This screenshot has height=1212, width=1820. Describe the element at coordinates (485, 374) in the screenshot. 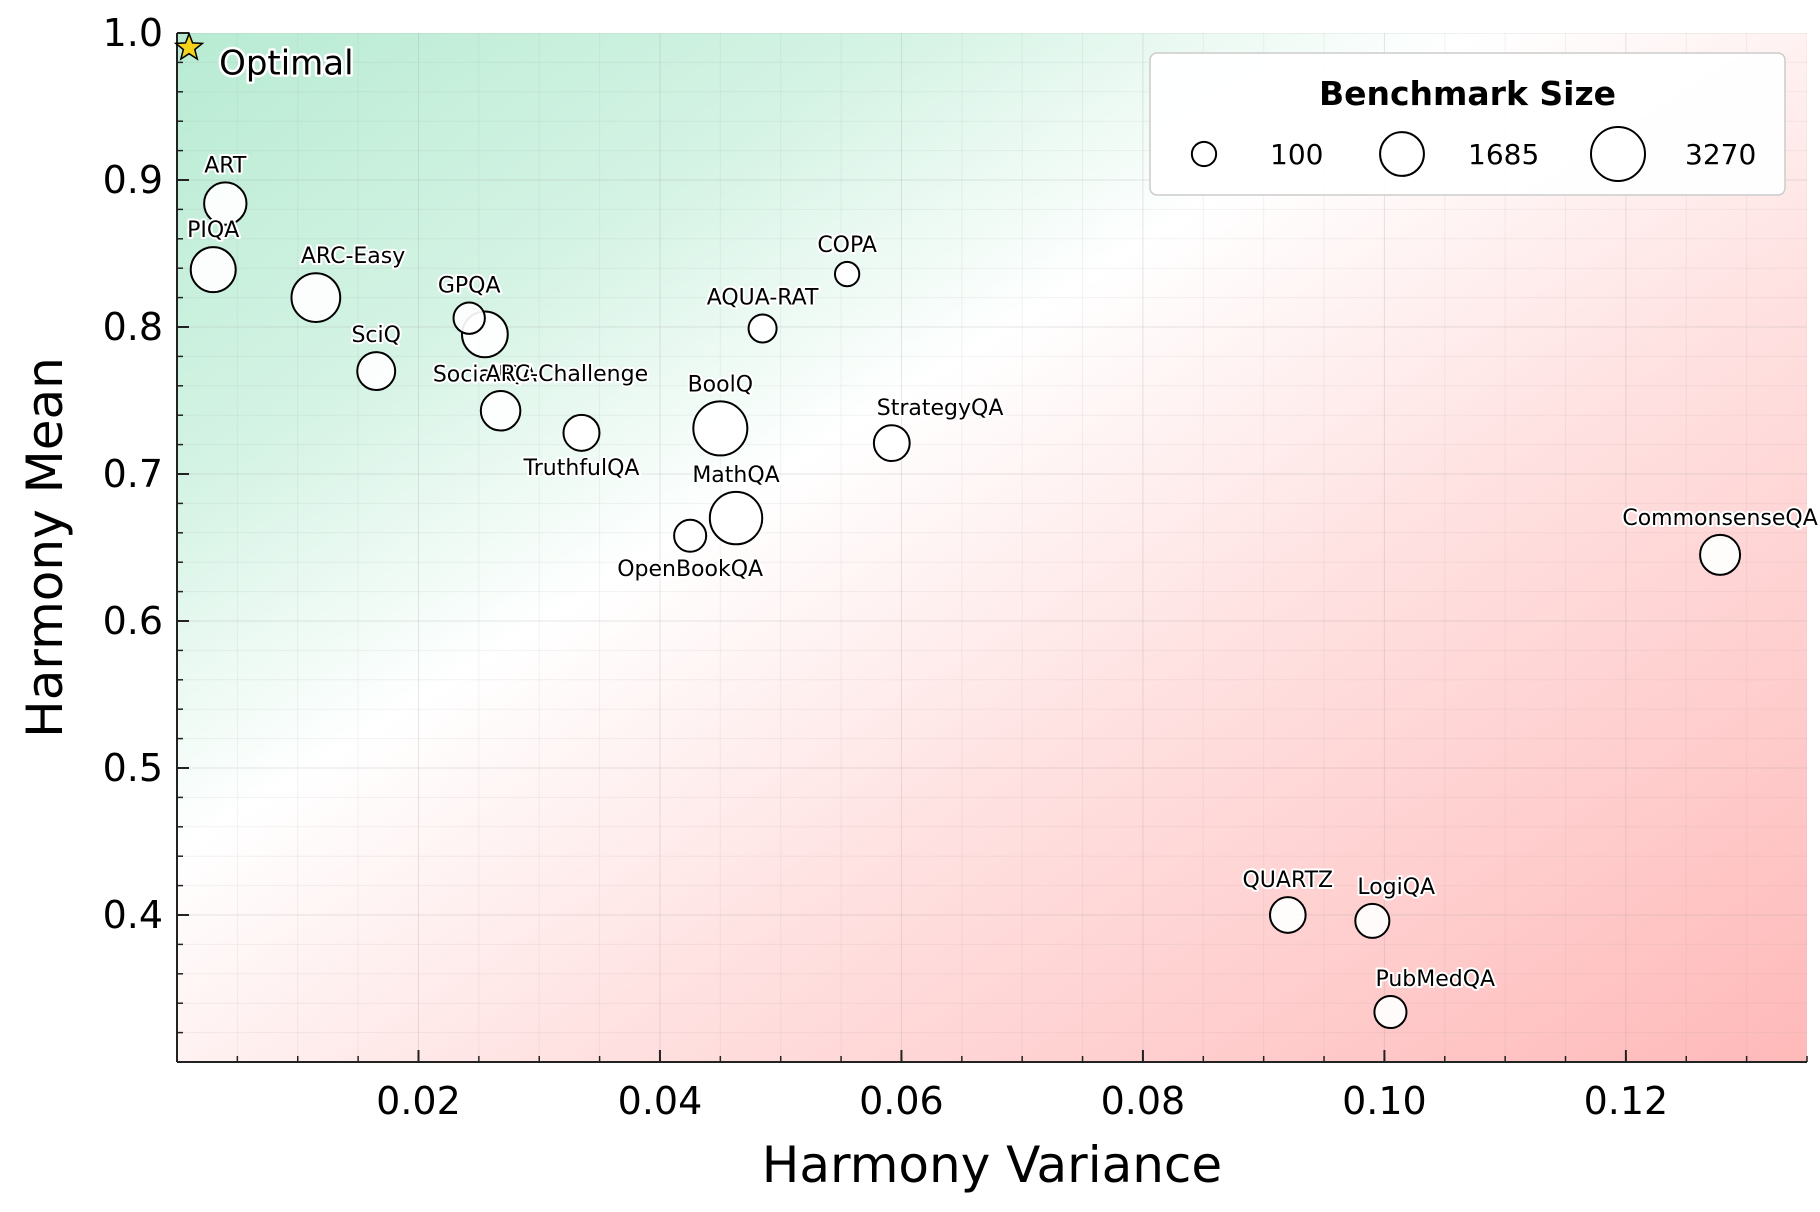

I see `label-socialiqa: SocialIQA` at that location.